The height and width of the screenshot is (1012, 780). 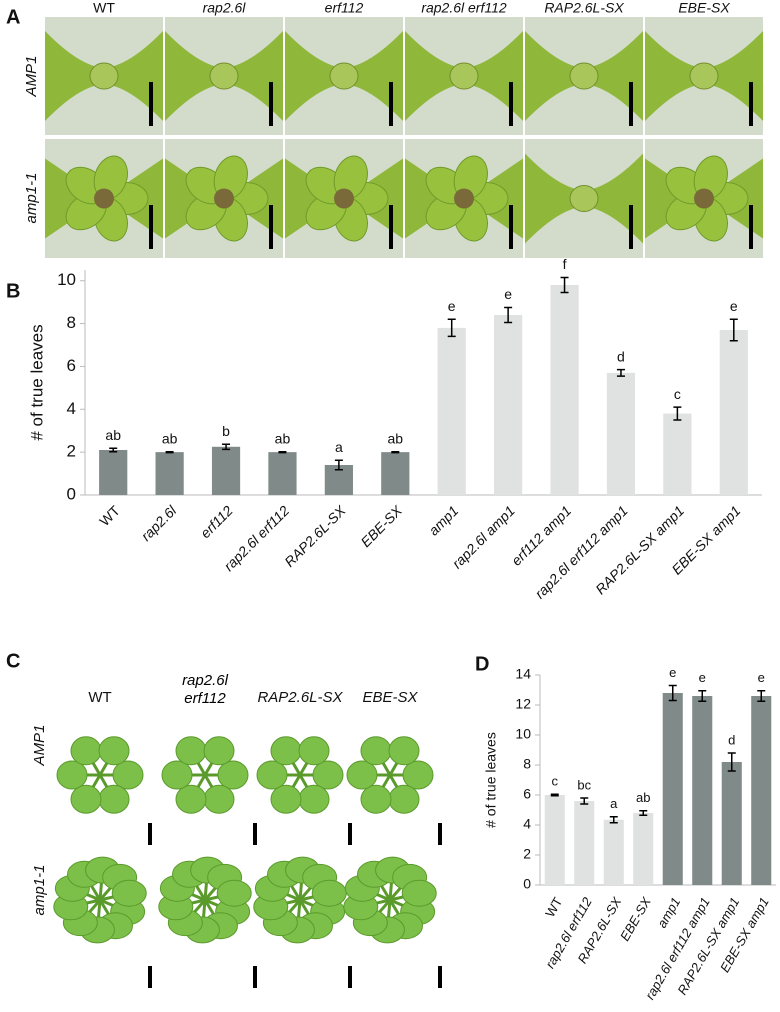 I want to click on significance-letter: d, so click(x=621, y=356).